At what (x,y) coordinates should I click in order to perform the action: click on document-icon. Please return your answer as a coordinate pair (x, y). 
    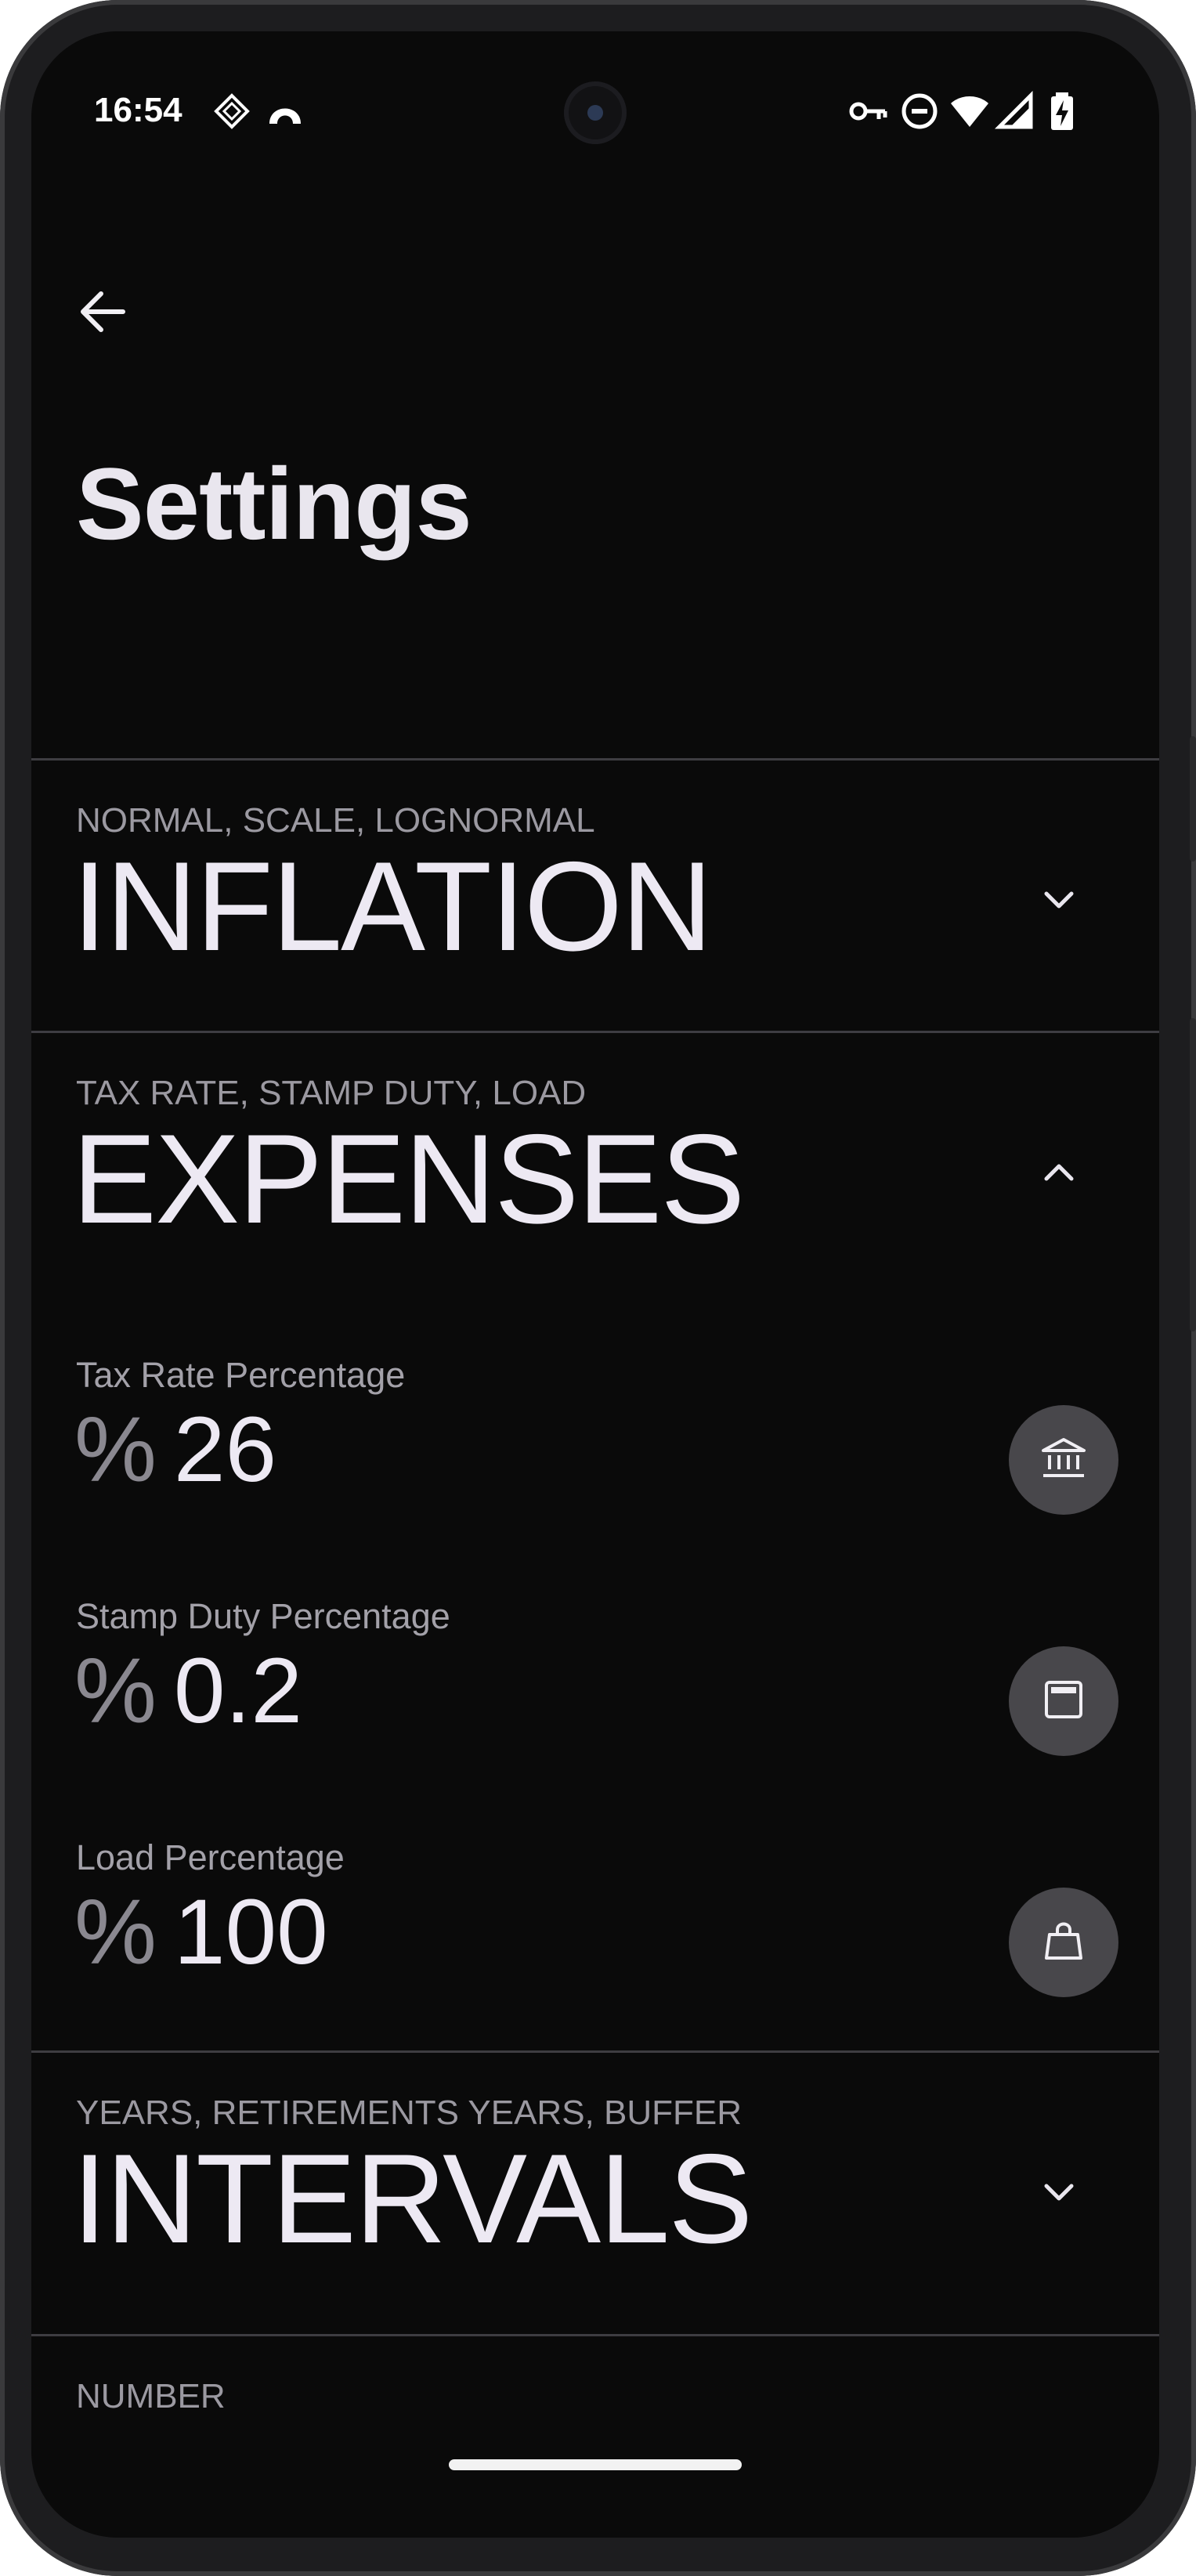
    Looking at the image, I should click on (1064, 1702).